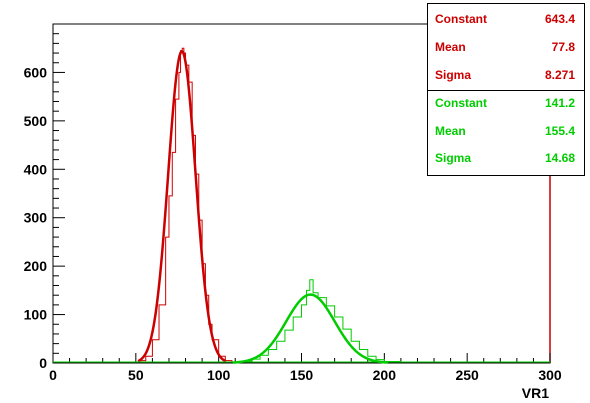  What do you see at coordinates (43, 363) in the screenshot?
I see `y-tick-label: 0` at bounding box center [43, 363].